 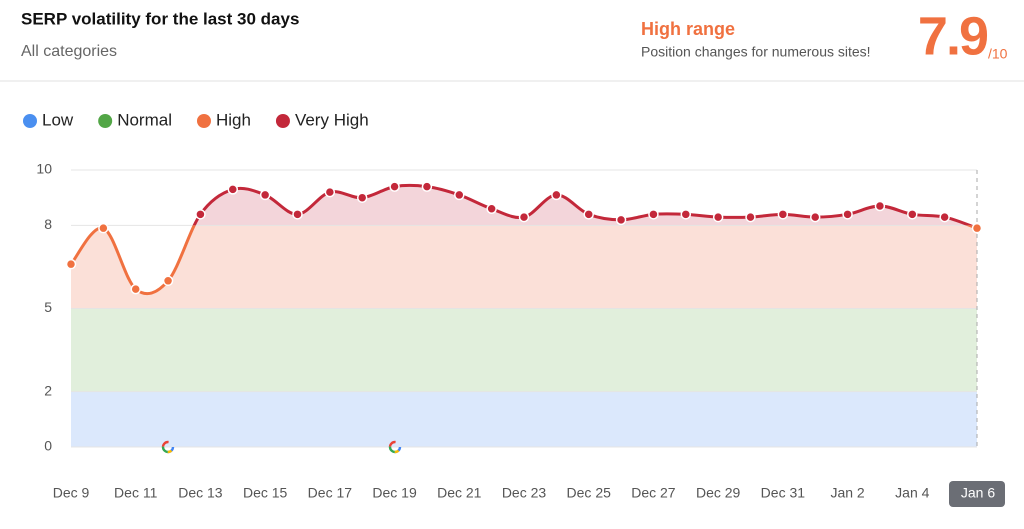 What do you see at coordinates (653, 493) in the screenshot?
I see `x-tick-label: Dec 27` at bounding box center [653, 493].